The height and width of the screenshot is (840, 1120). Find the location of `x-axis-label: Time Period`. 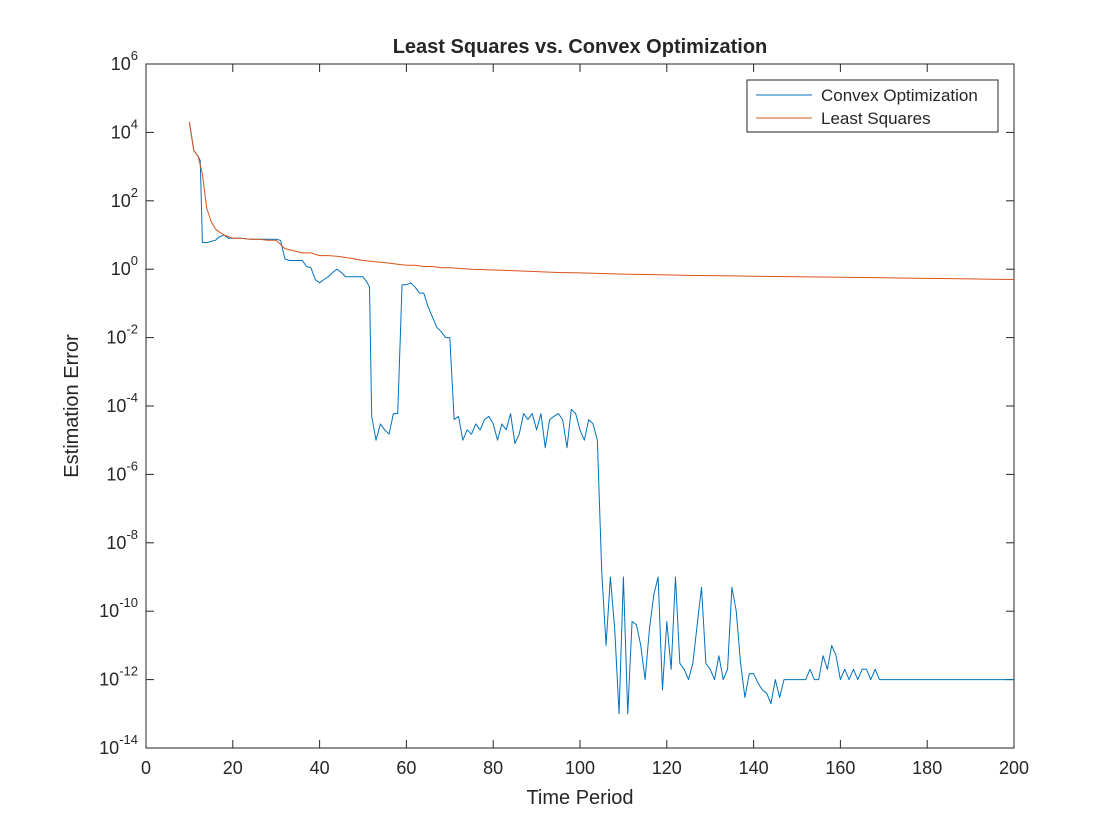

x-axis-label: Time Period is located at coordinates (579, 798).